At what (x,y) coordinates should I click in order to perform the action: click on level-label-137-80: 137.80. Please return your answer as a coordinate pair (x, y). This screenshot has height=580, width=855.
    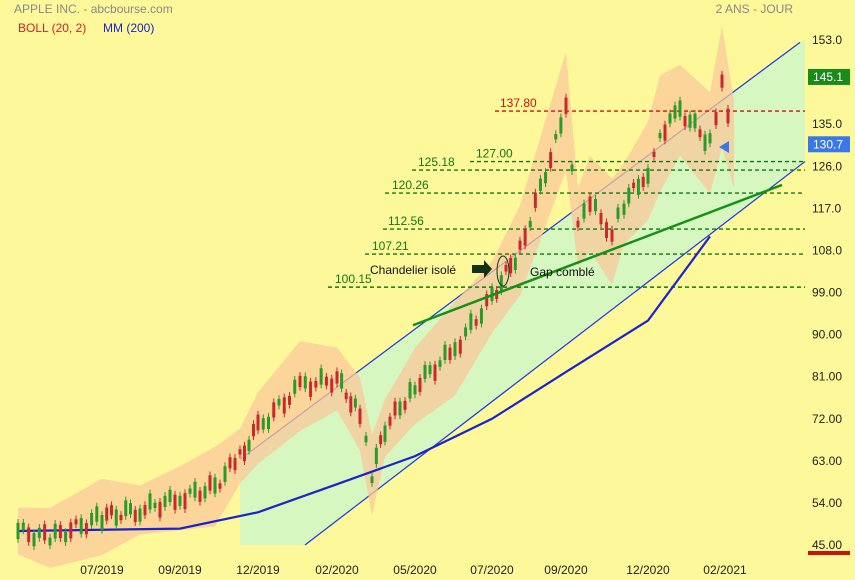
    Looking at the image, I should click on (518, 103).